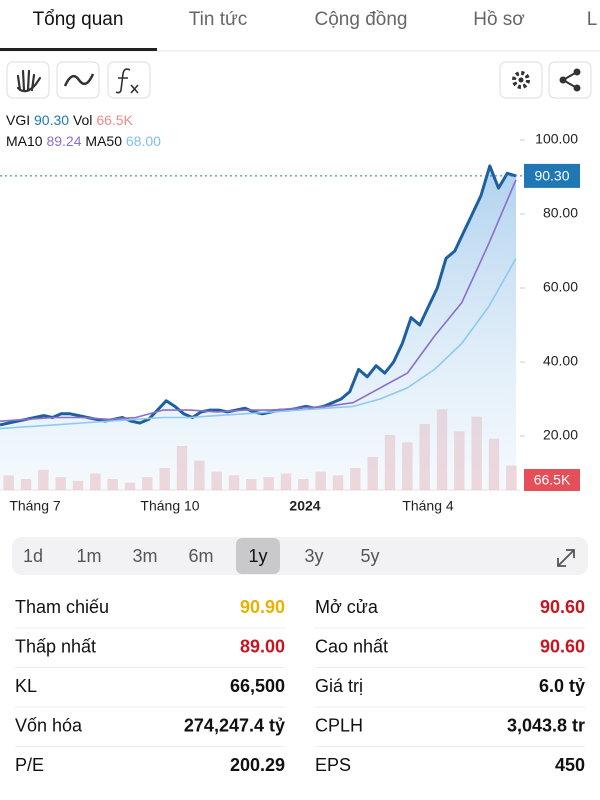  I want to click on range-button: 1d, so click(33, 556).